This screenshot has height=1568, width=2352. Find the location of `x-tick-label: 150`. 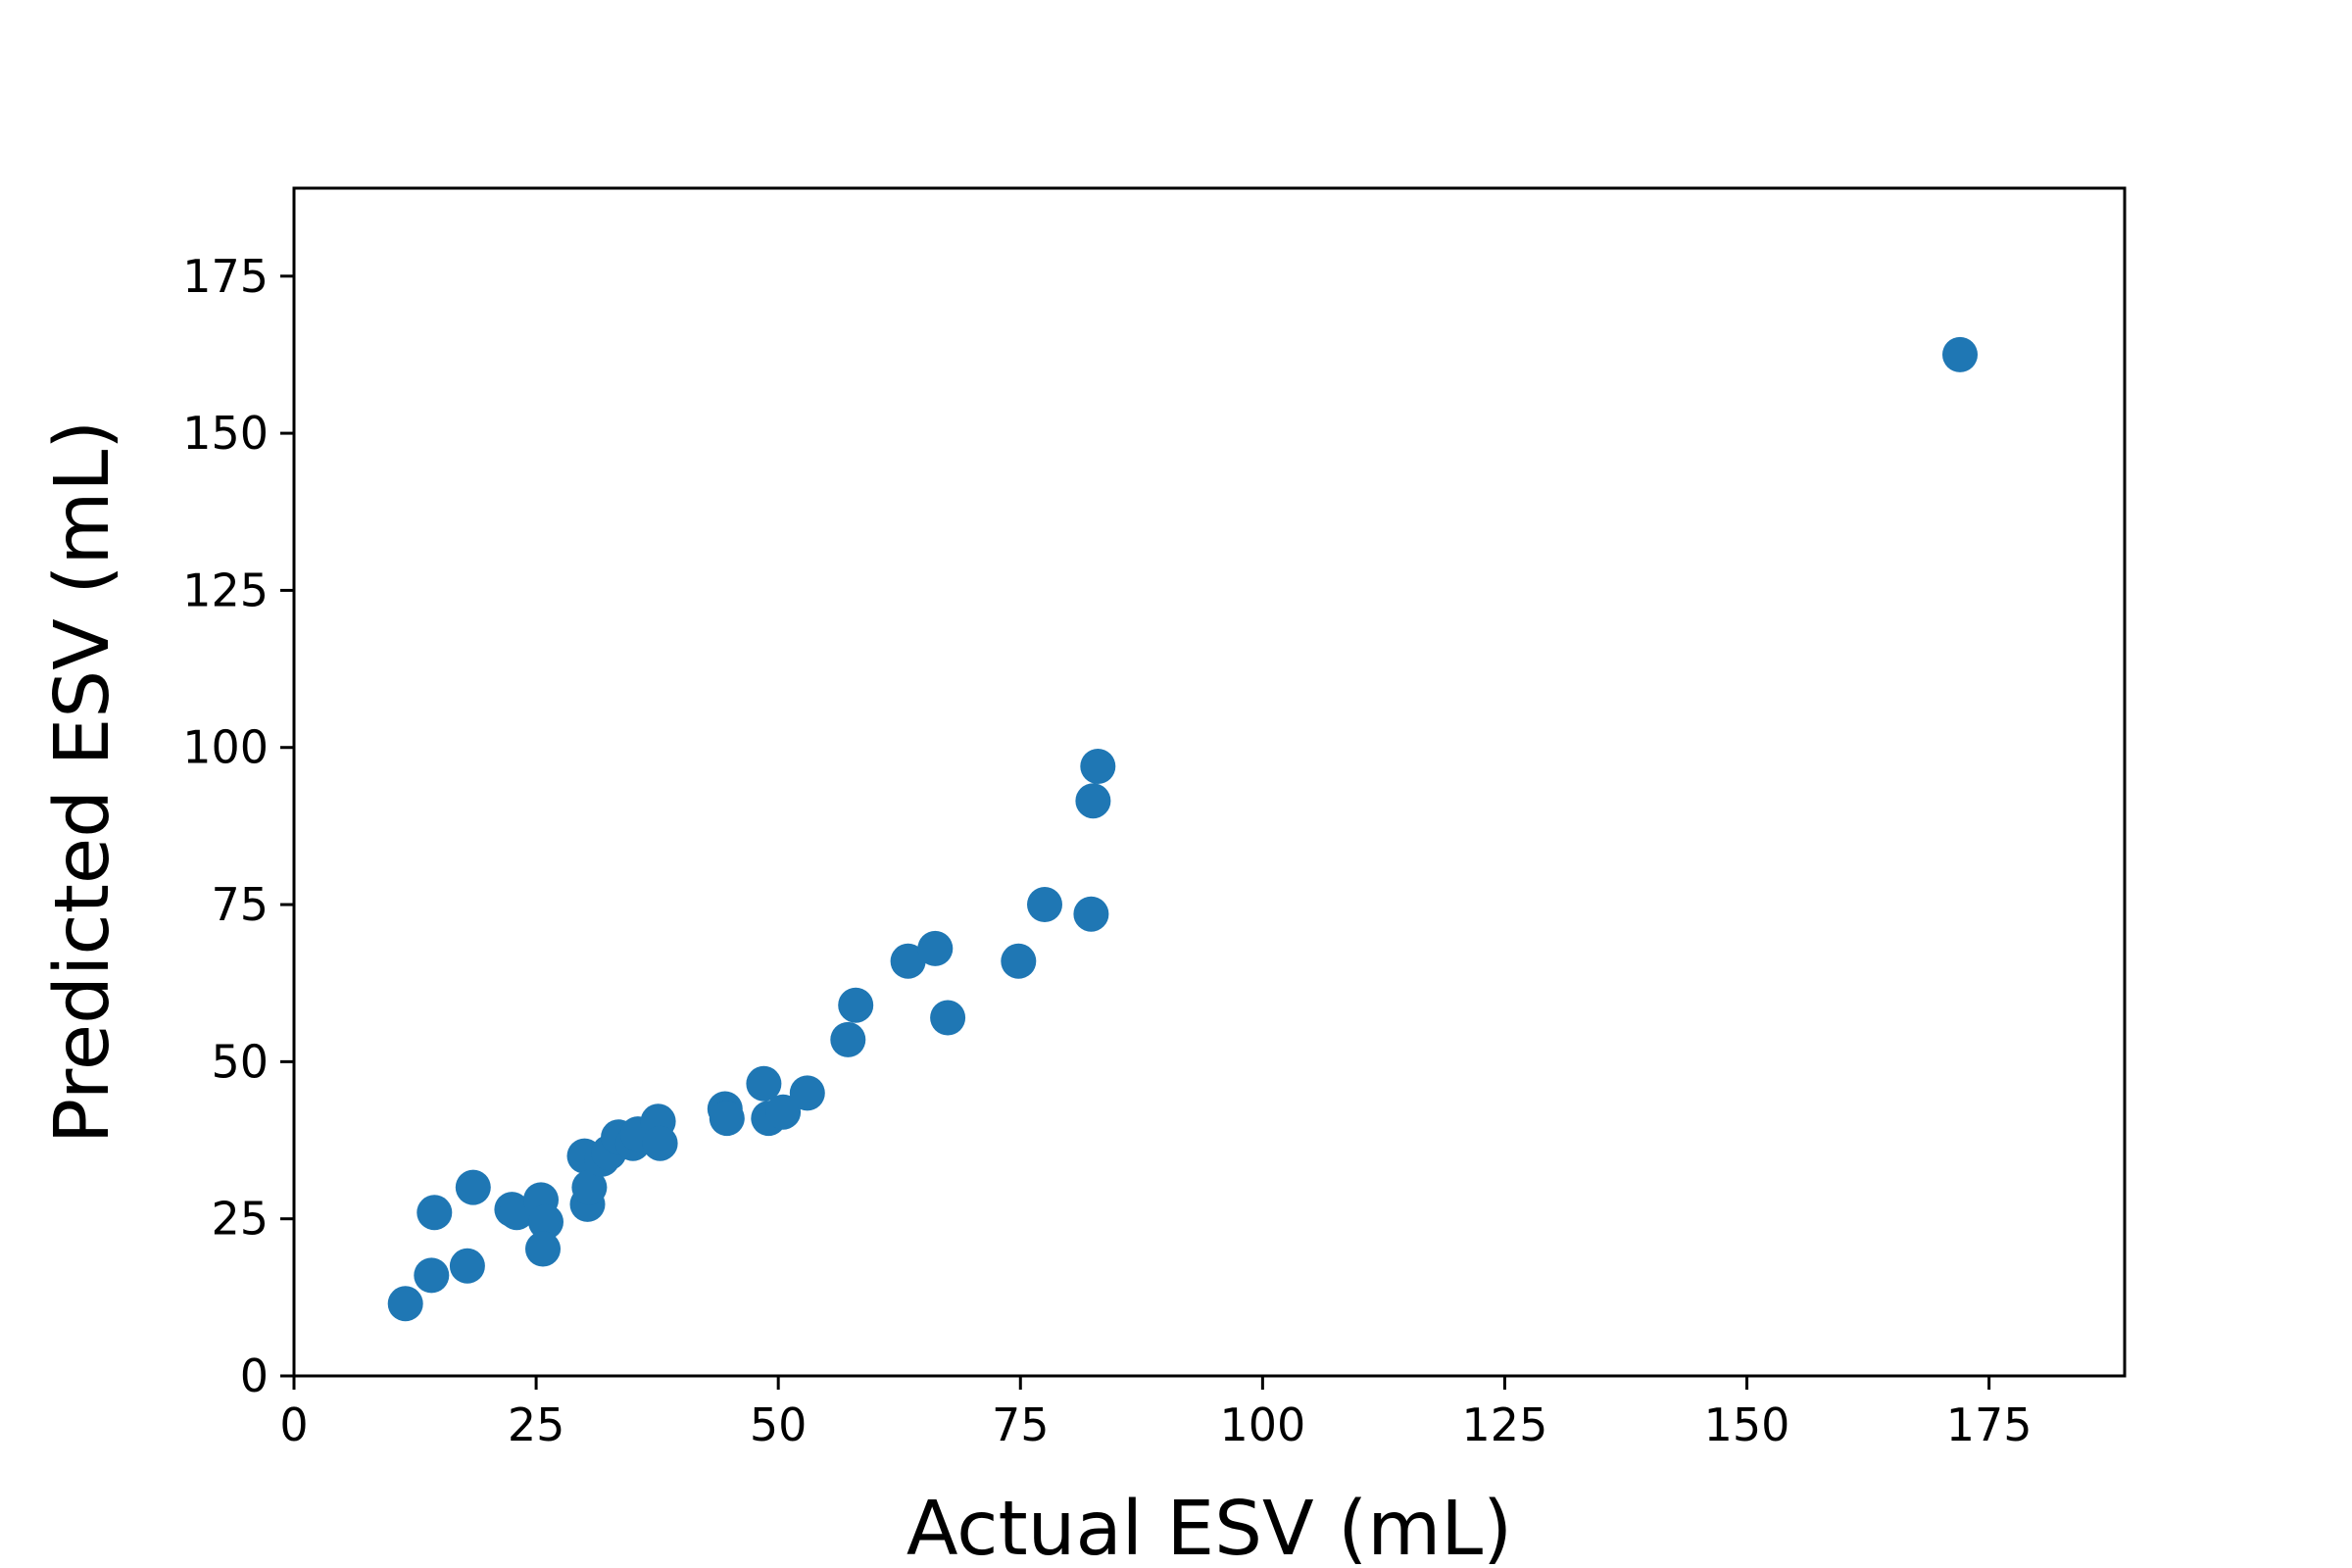

x-tick-label: 150 is located at coordinates (1747, 1424).